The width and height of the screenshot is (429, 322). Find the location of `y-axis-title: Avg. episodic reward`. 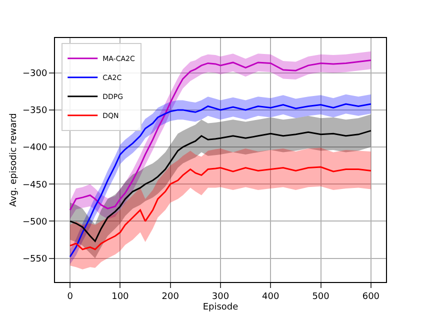

y-axis-title: Avg. episodic reward is located at coordinates (13, 160).